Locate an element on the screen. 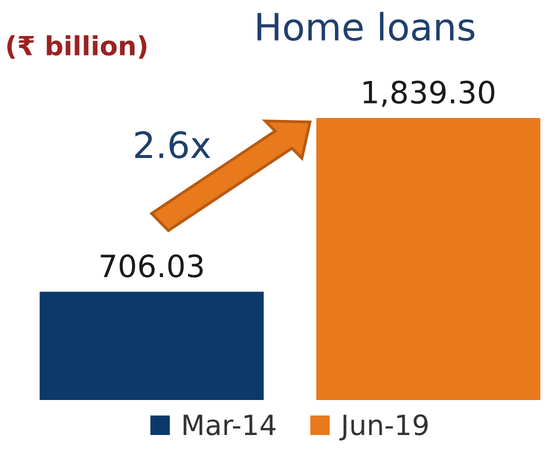 The height and width of the screenshot is (458, 556). data-label: 706.03 is located at coordinates (151, 266).